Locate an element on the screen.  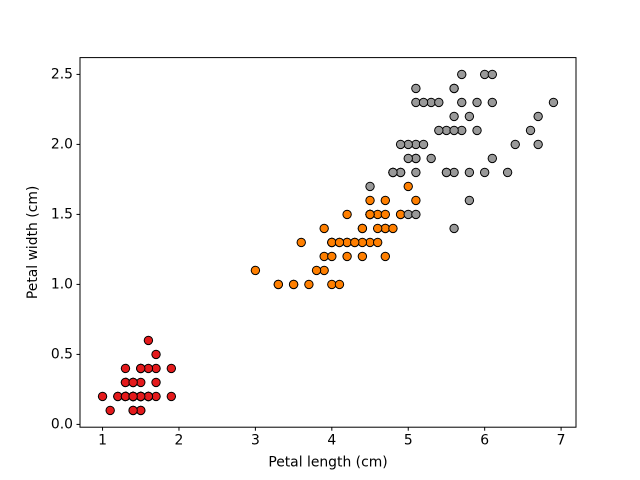
y-tick-label: 1.0 is located at coordinates (62, 284).